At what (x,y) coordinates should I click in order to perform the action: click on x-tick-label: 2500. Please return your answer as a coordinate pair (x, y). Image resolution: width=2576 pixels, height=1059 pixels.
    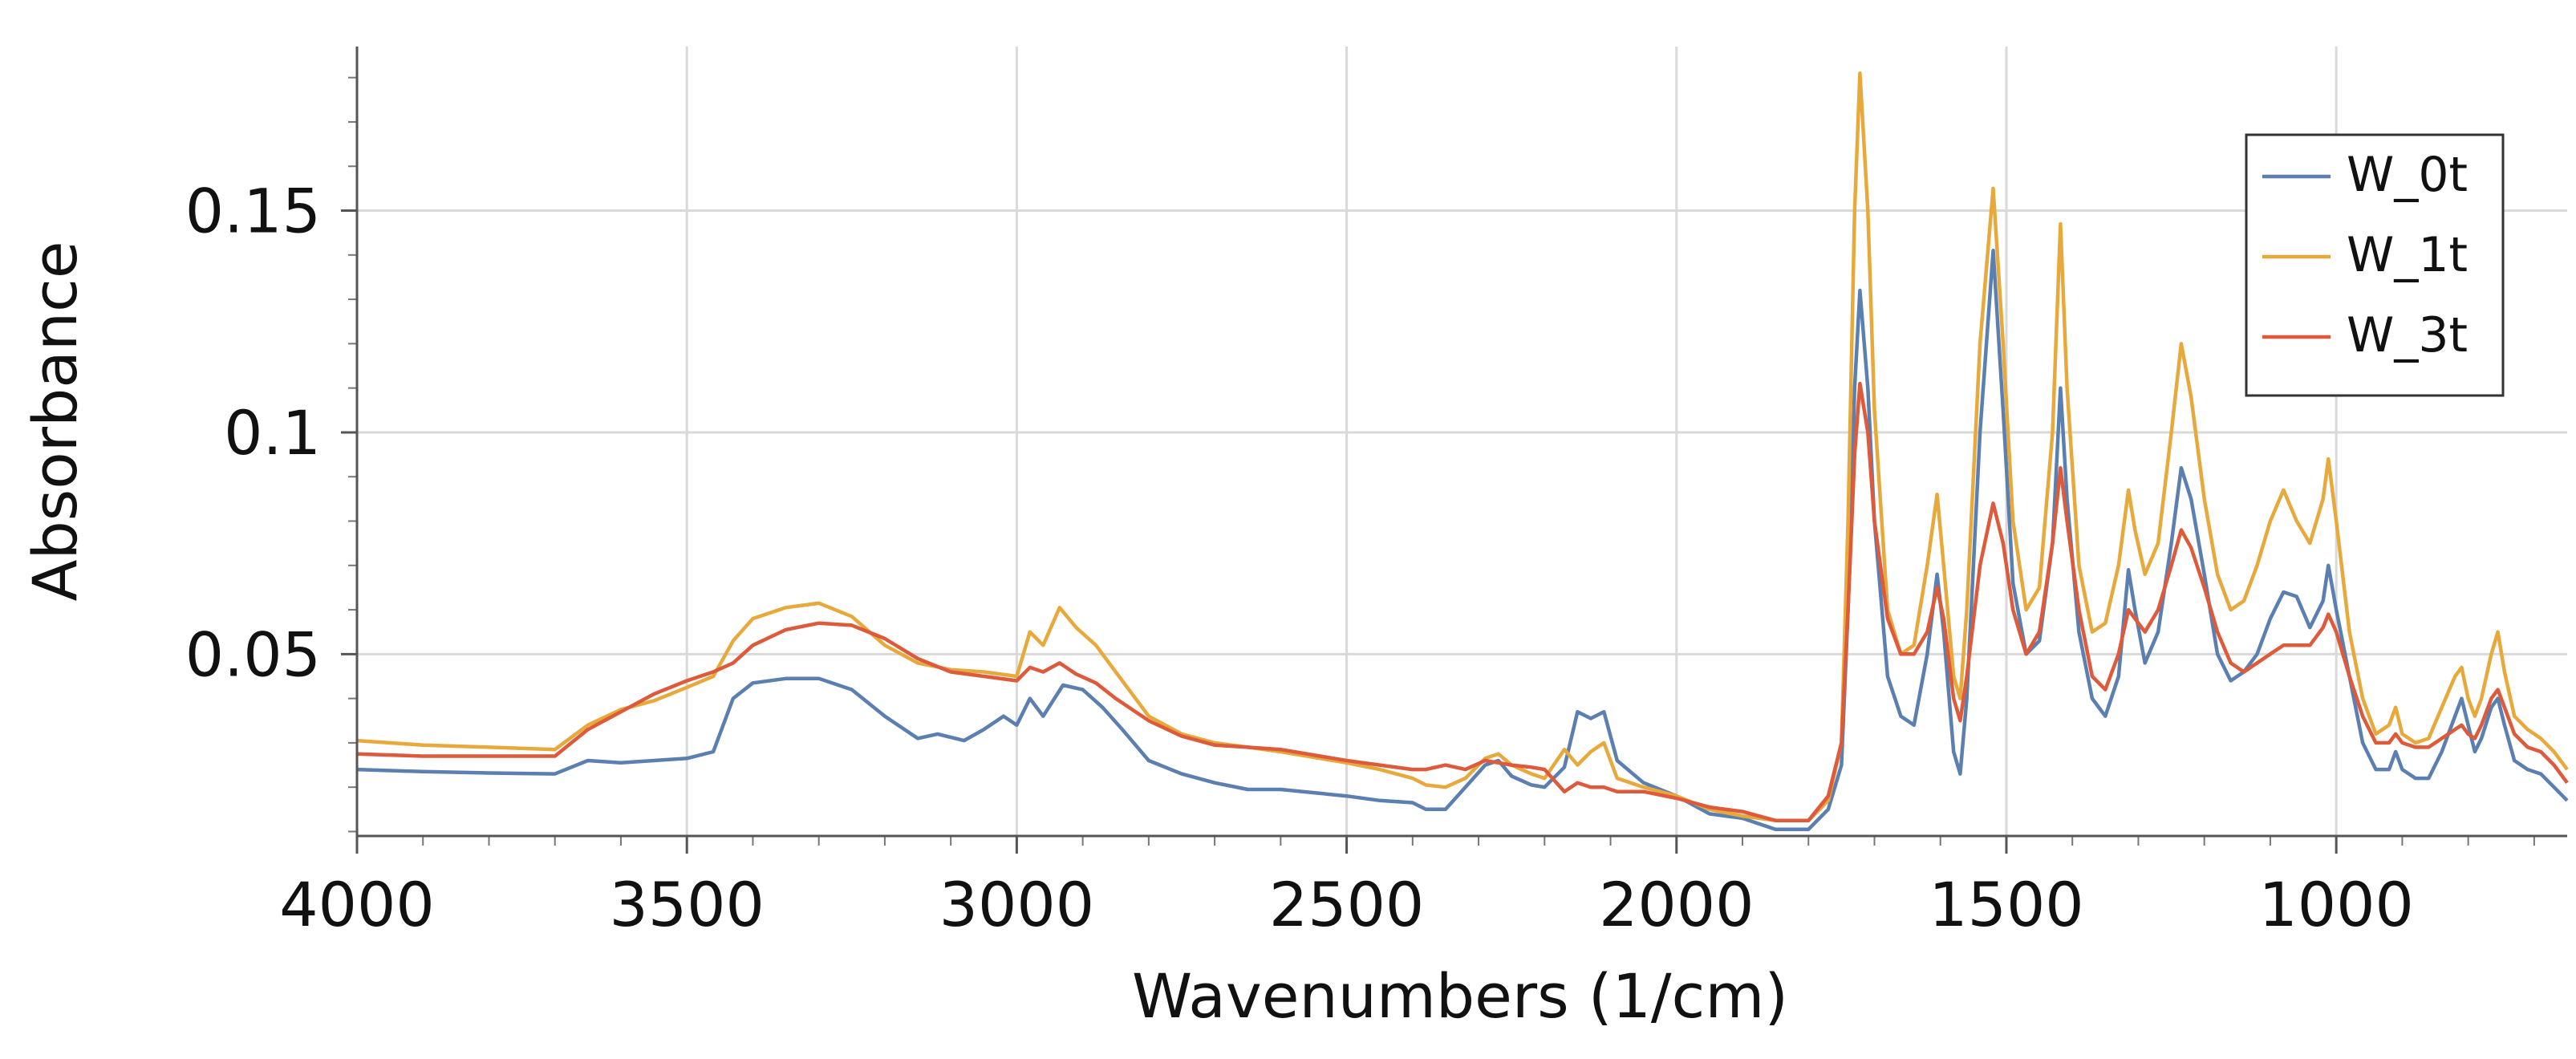
    Looking at the image, I should click on (1346, 904).